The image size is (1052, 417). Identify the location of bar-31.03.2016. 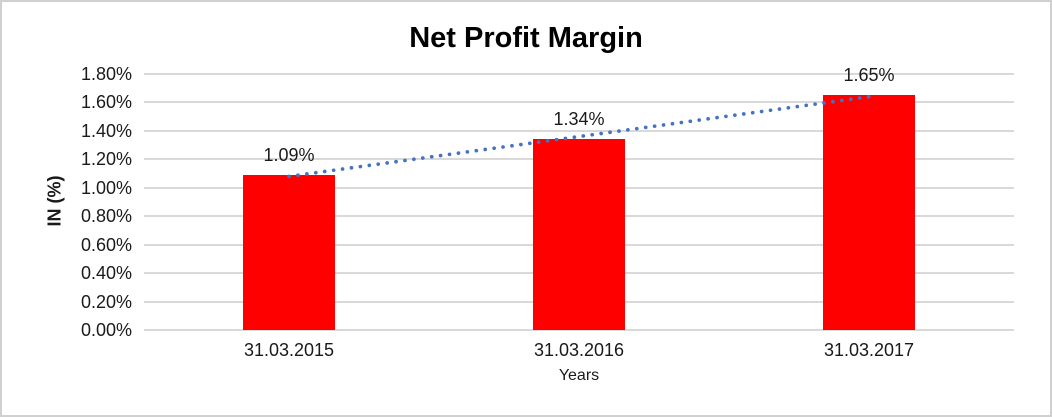
(579, 234).